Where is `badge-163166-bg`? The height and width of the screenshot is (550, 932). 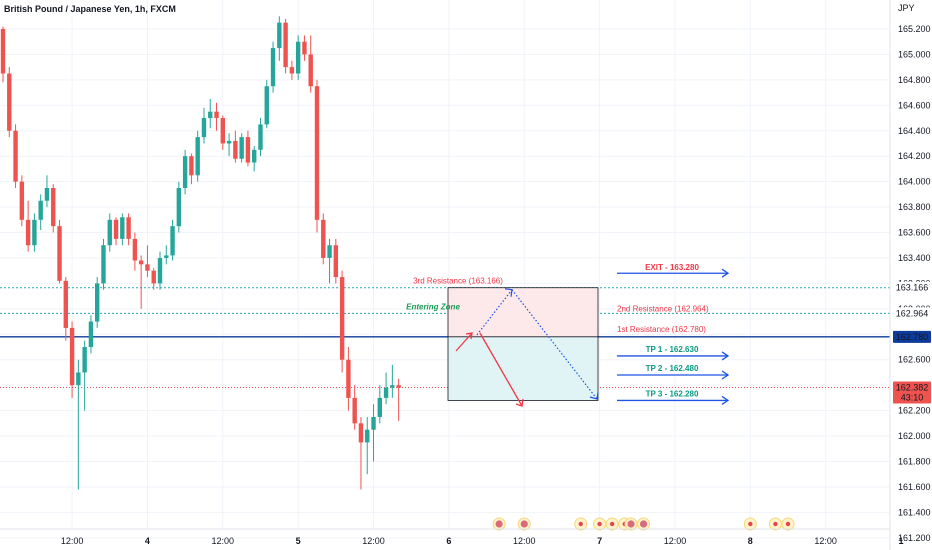
badge-163166-bg is located at coordinates (912, 287).